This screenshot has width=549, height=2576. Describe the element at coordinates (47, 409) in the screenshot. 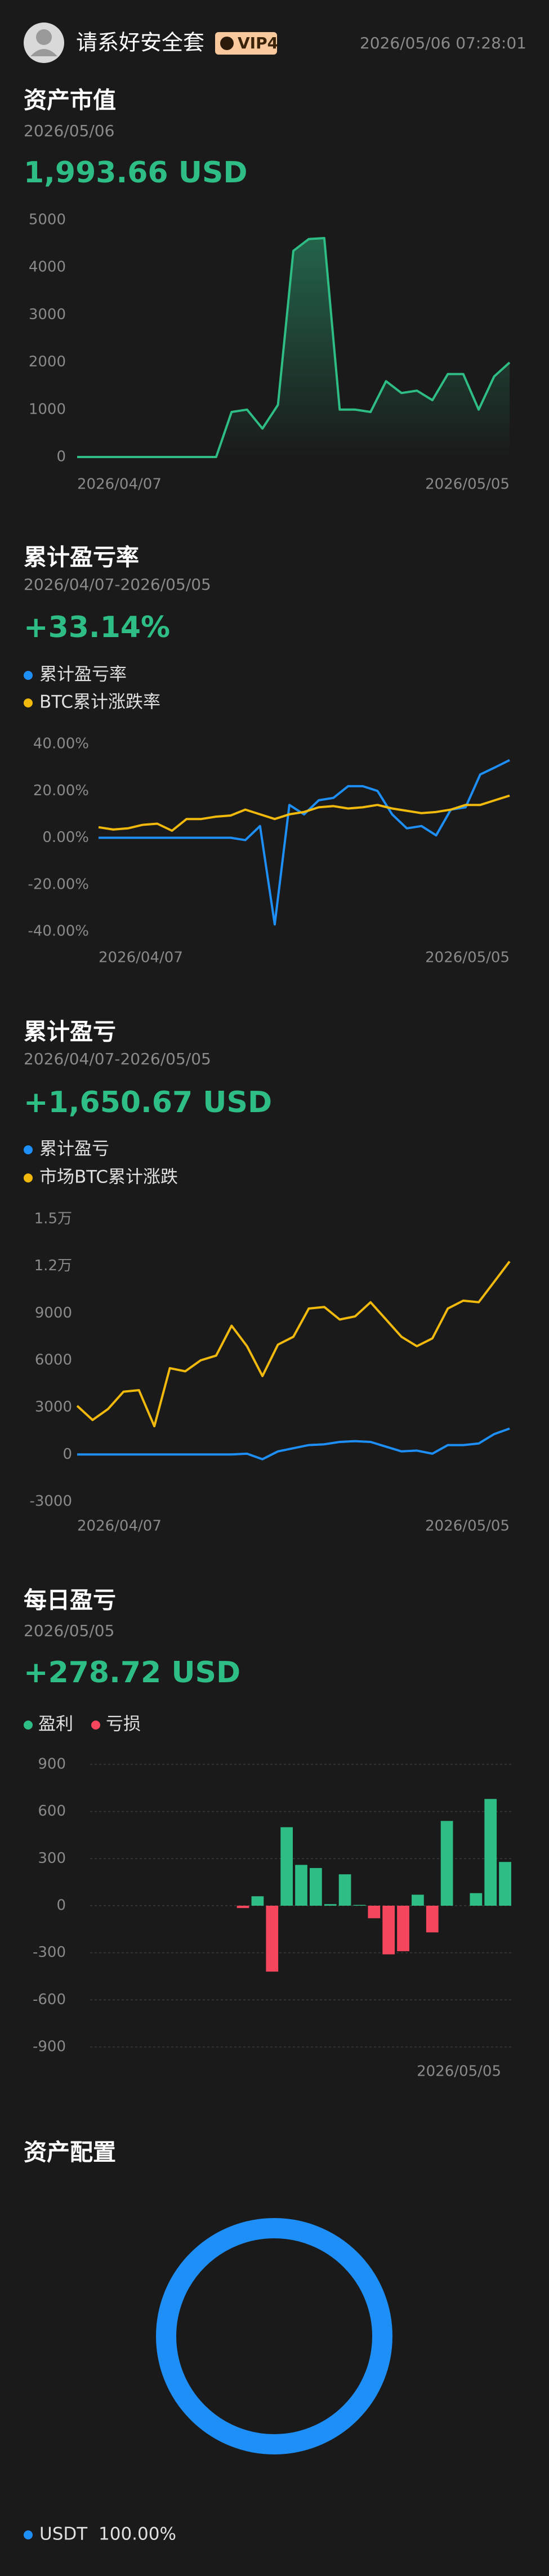

I see `y-tick-label: 1000` at that location.